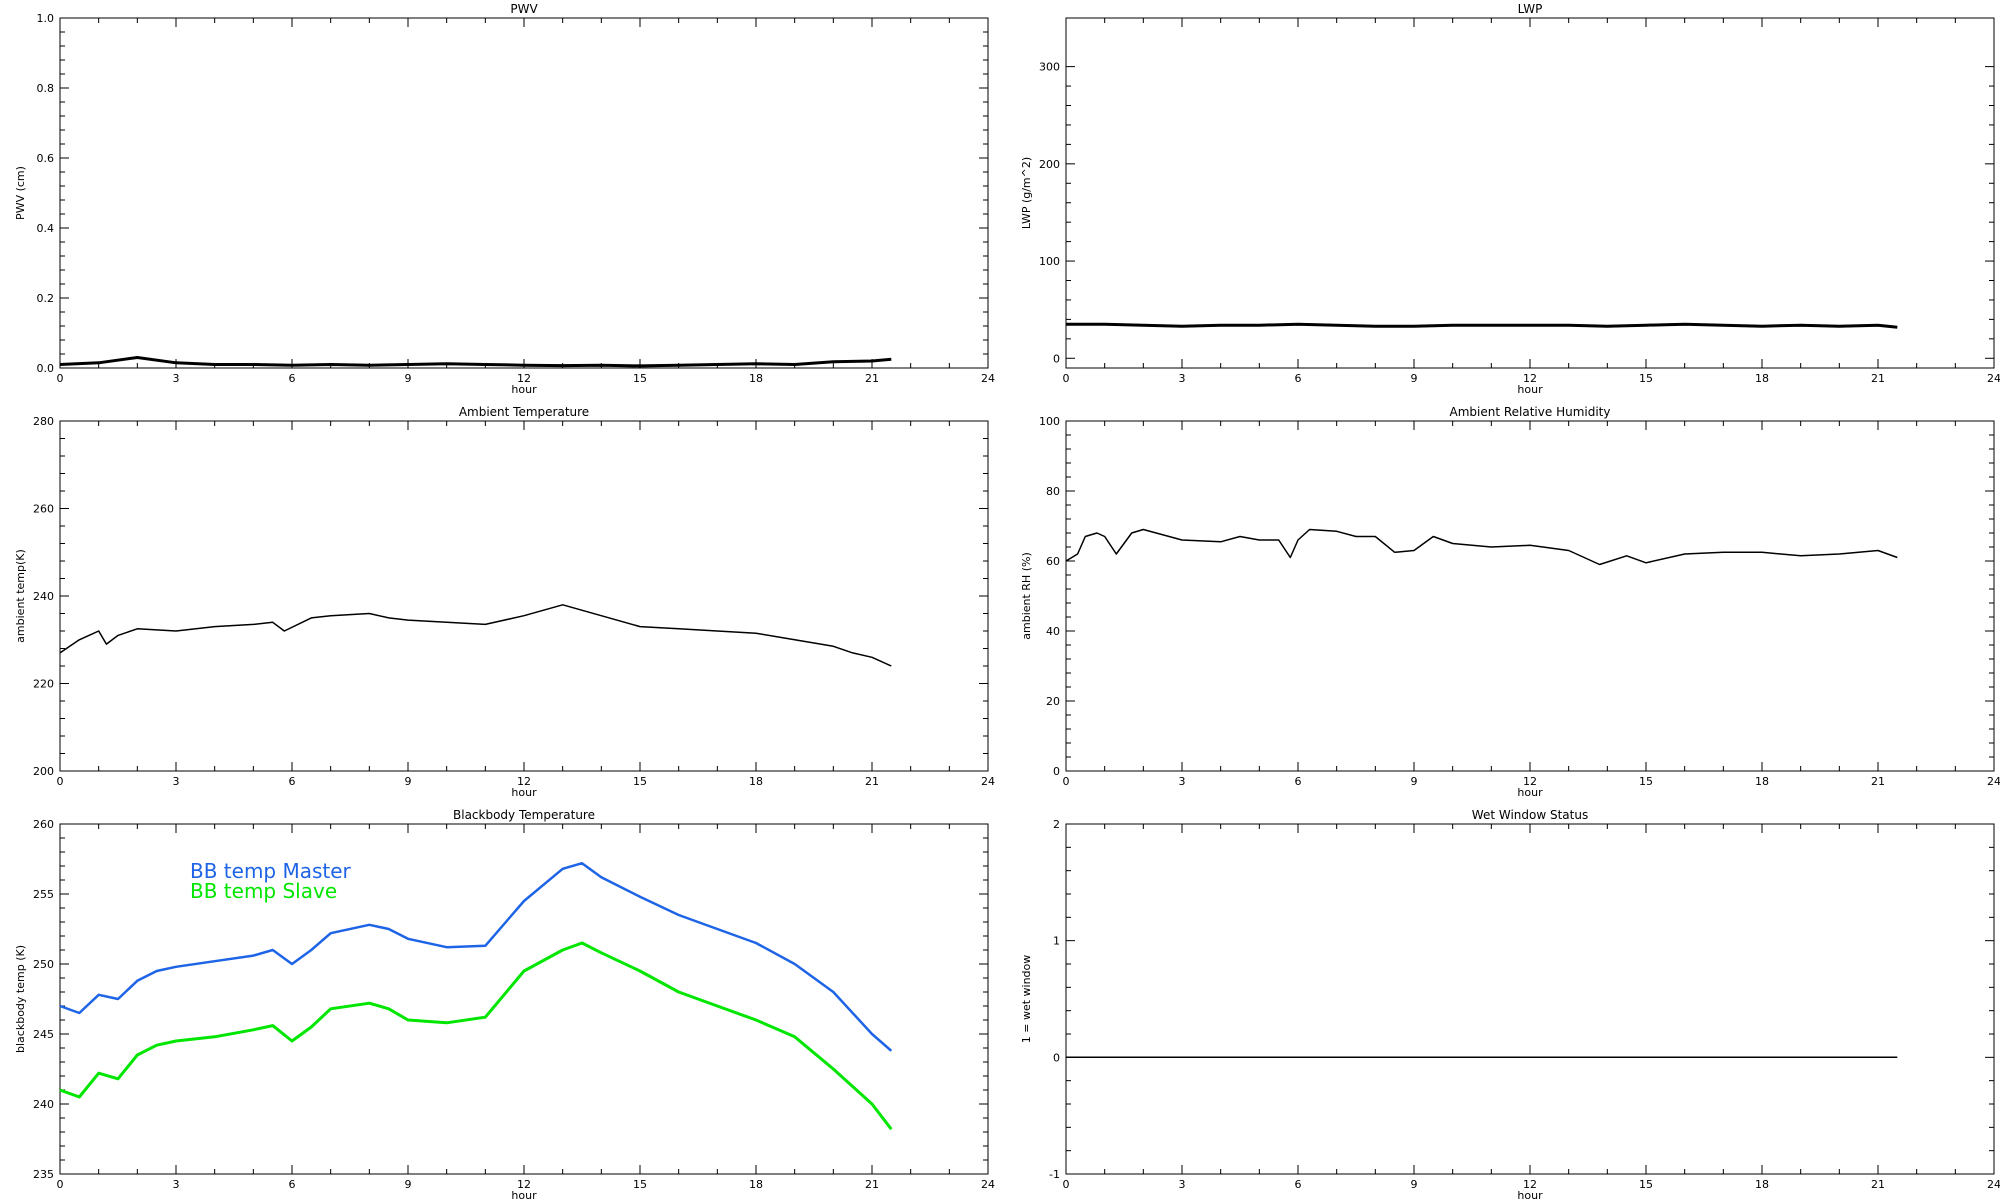 Image resolution: width=2000 pixels, height=1200 pixels. What do you see at coordinates (524, 9) in the screenshot?
I see `panel-title: PWV` at bounding box center [524, 9].